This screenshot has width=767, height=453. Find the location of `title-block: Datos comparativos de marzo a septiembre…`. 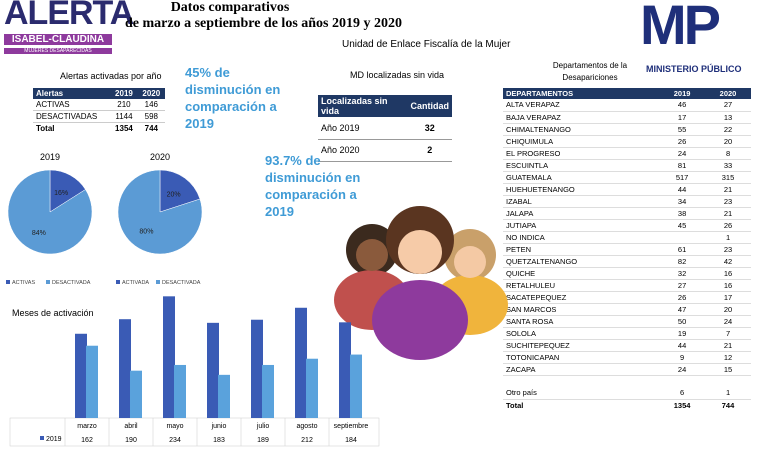

title-block: Datos comparativos de marzo a septiembre… is located at coordinates (263, 16).